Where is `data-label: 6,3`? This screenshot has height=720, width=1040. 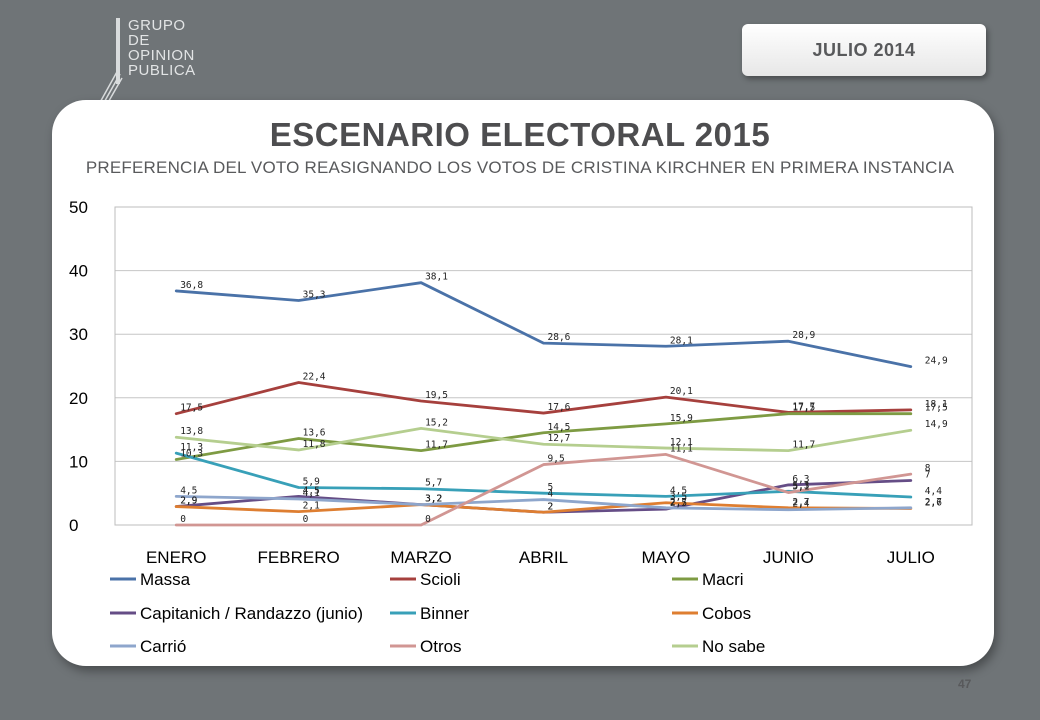
data-label: 6,3 is located at coordinates (800, 479).